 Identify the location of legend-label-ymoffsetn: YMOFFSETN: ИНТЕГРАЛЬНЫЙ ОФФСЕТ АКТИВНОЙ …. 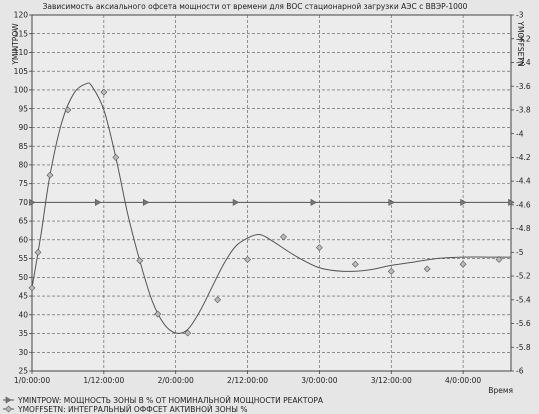
(132, 409).